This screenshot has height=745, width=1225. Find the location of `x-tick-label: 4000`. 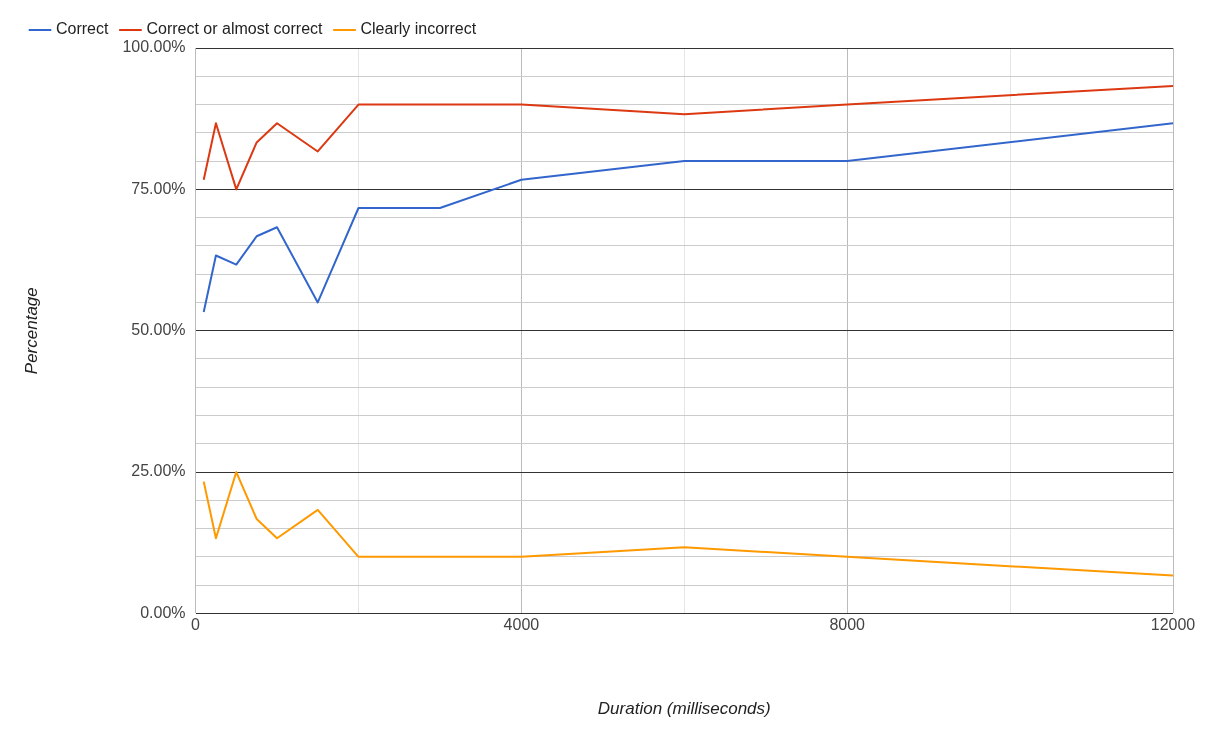

x-tick-label: 4000 is located at coordinates (521, 625).